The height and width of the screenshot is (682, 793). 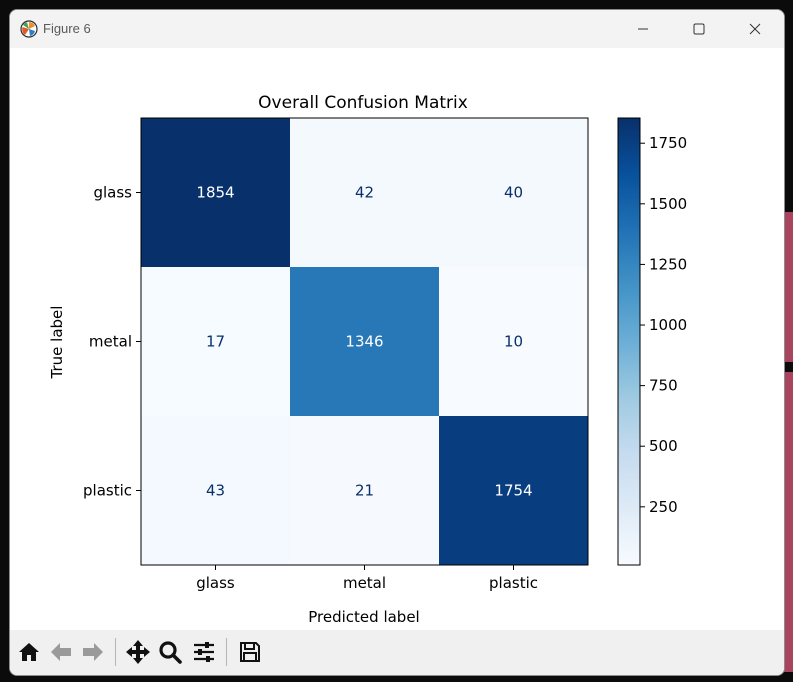 What do you see at coordinates (57, 343) in the screenshot?
I see `y-axis-label: True label` at bounding box center [57, 343].